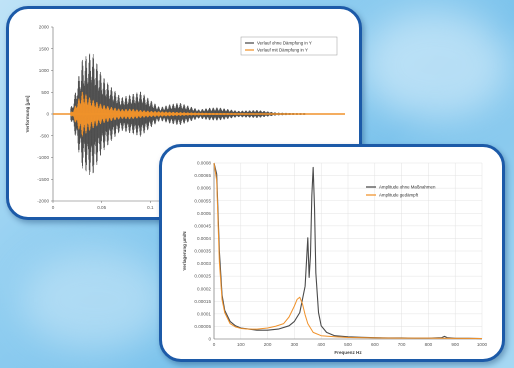  I want to click on y-tick-label: 0.00035, so click(202, 251).